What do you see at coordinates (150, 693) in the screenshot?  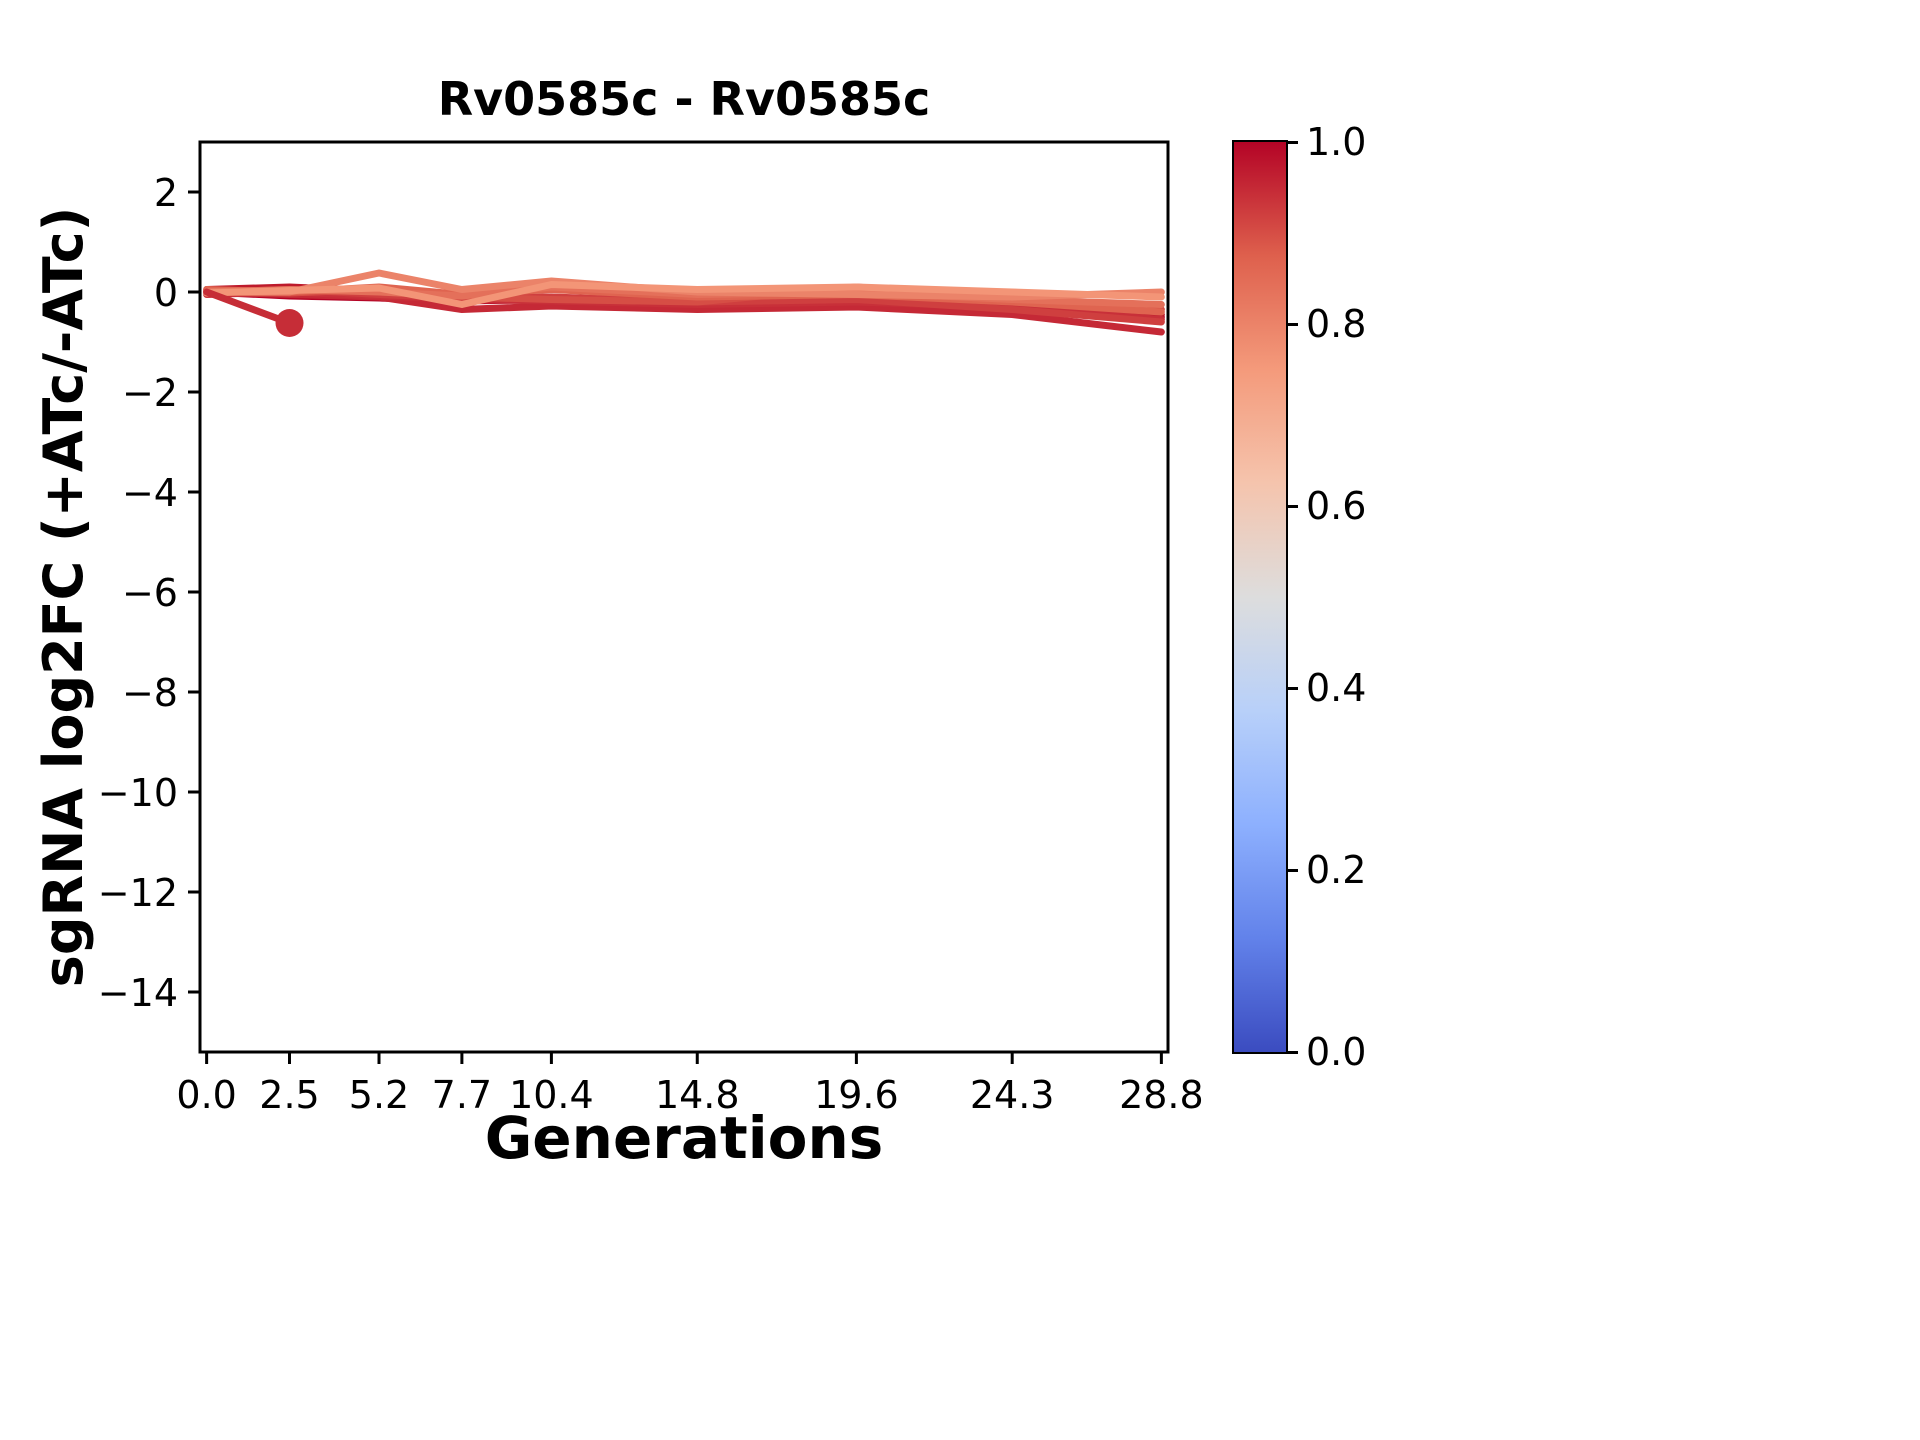 I see `y-tick-label: −8` at bounding box center [150, 693].